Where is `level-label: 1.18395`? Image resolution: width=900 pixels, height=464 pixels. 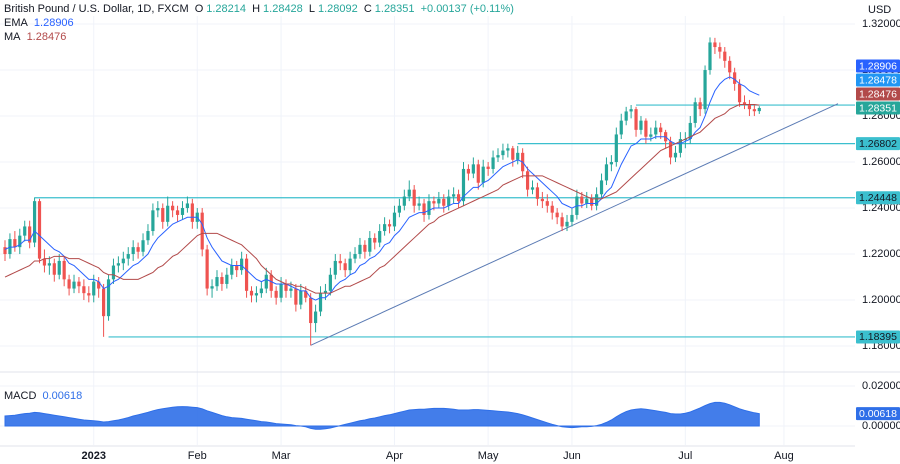
level-label: 1.18395 is located at coordinates (878, 337).